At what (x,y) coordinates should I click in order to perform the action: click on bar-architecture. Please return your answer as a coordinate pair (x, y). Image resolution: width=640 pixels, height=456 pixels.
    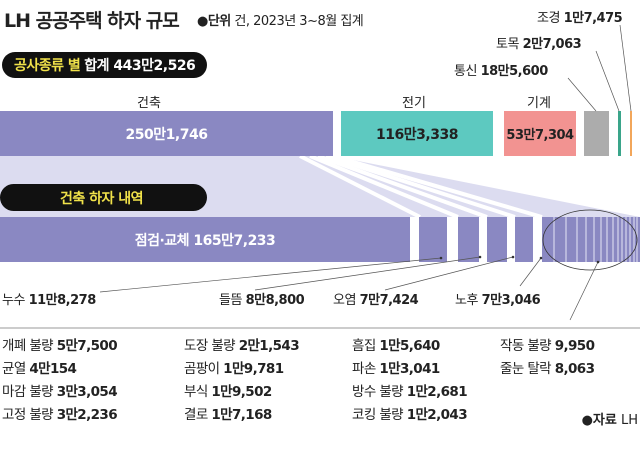
    Looking at the image, I should click on (166, 133).